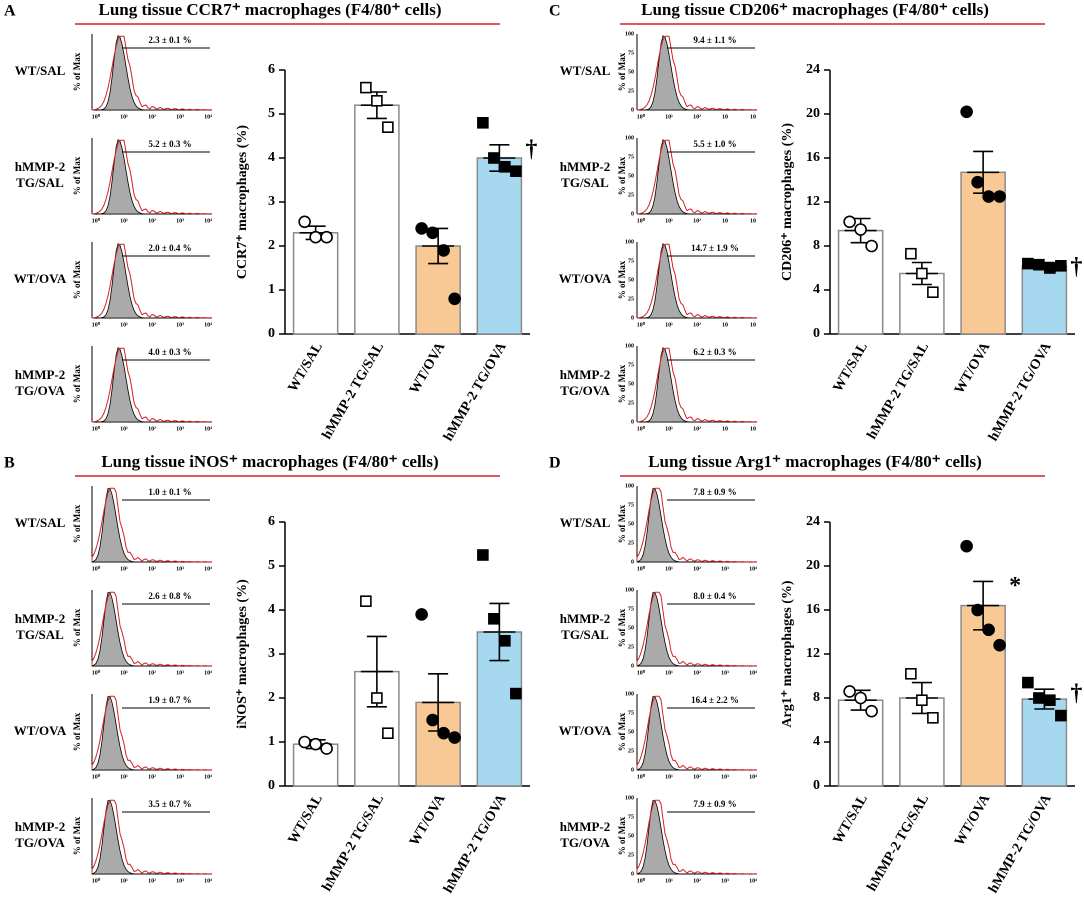 This screenshot has width=1084, height=898. I want to click on significance-mark: *, so click(1015, 586).